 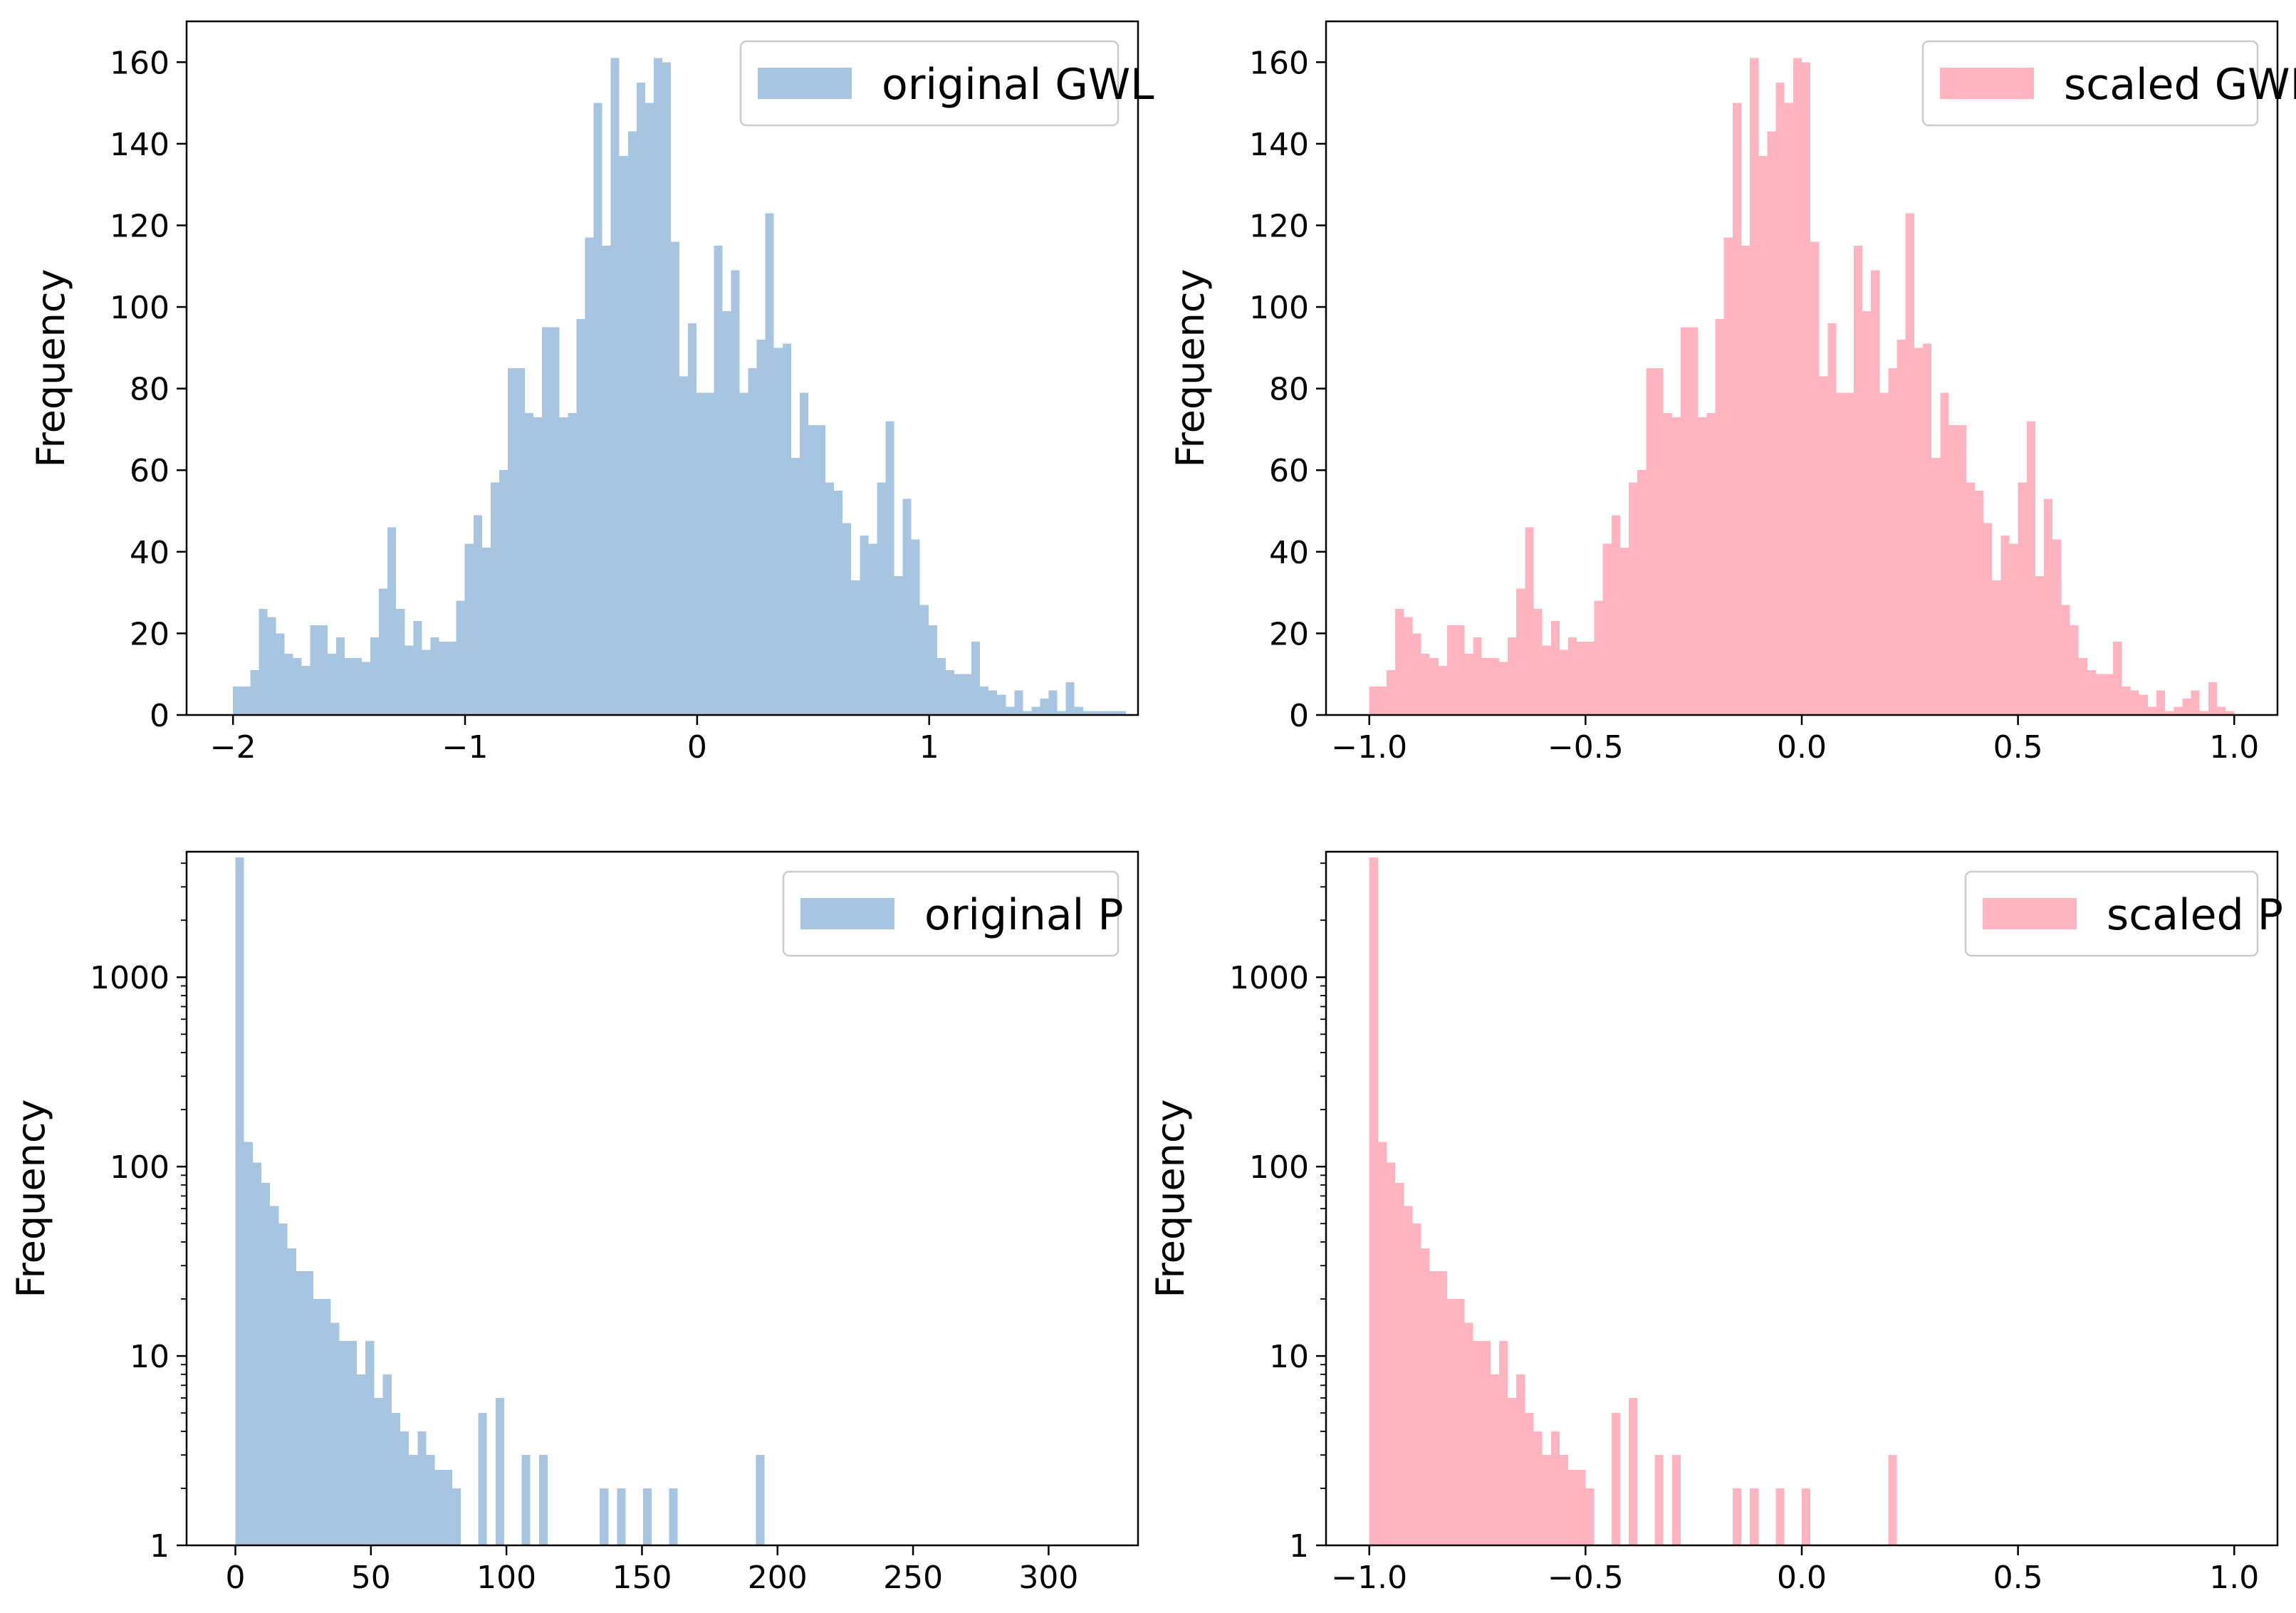 I want to click on legend-box, so click(x=951, y=913).